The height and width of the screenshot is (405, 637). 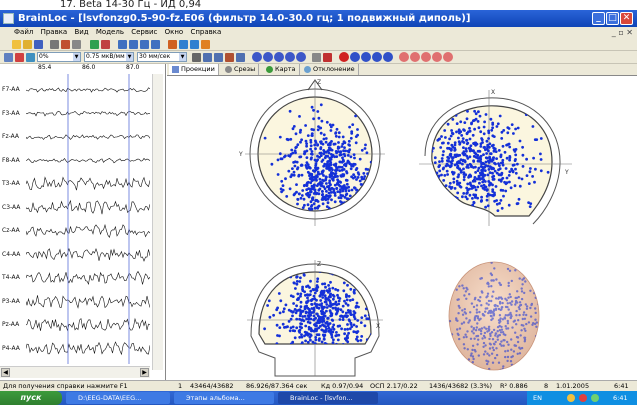 What do you see at coordinates (144, 372) in the screenshot?
I see `scroll-right-icon: ▶` at bounding box center [144, 372].